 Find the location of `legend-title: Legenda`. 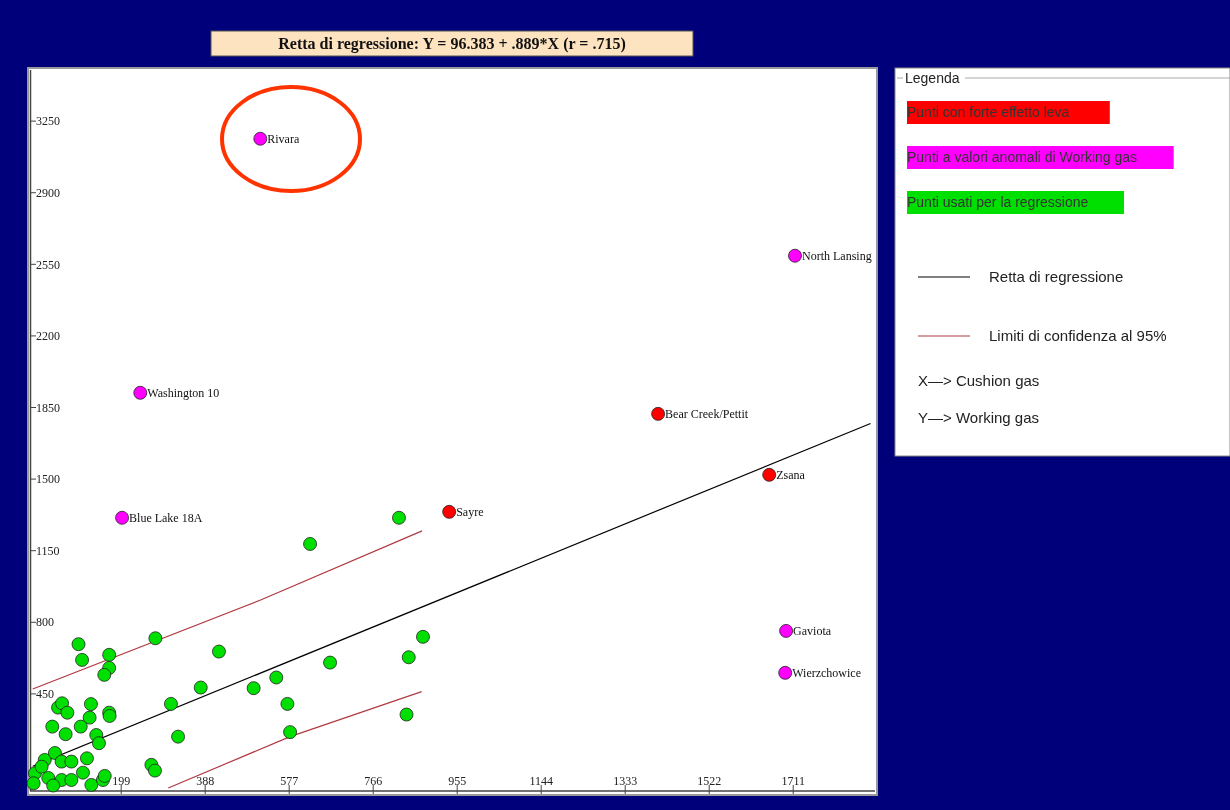

legend-title: Legenda is located at coordinates (932, 78).